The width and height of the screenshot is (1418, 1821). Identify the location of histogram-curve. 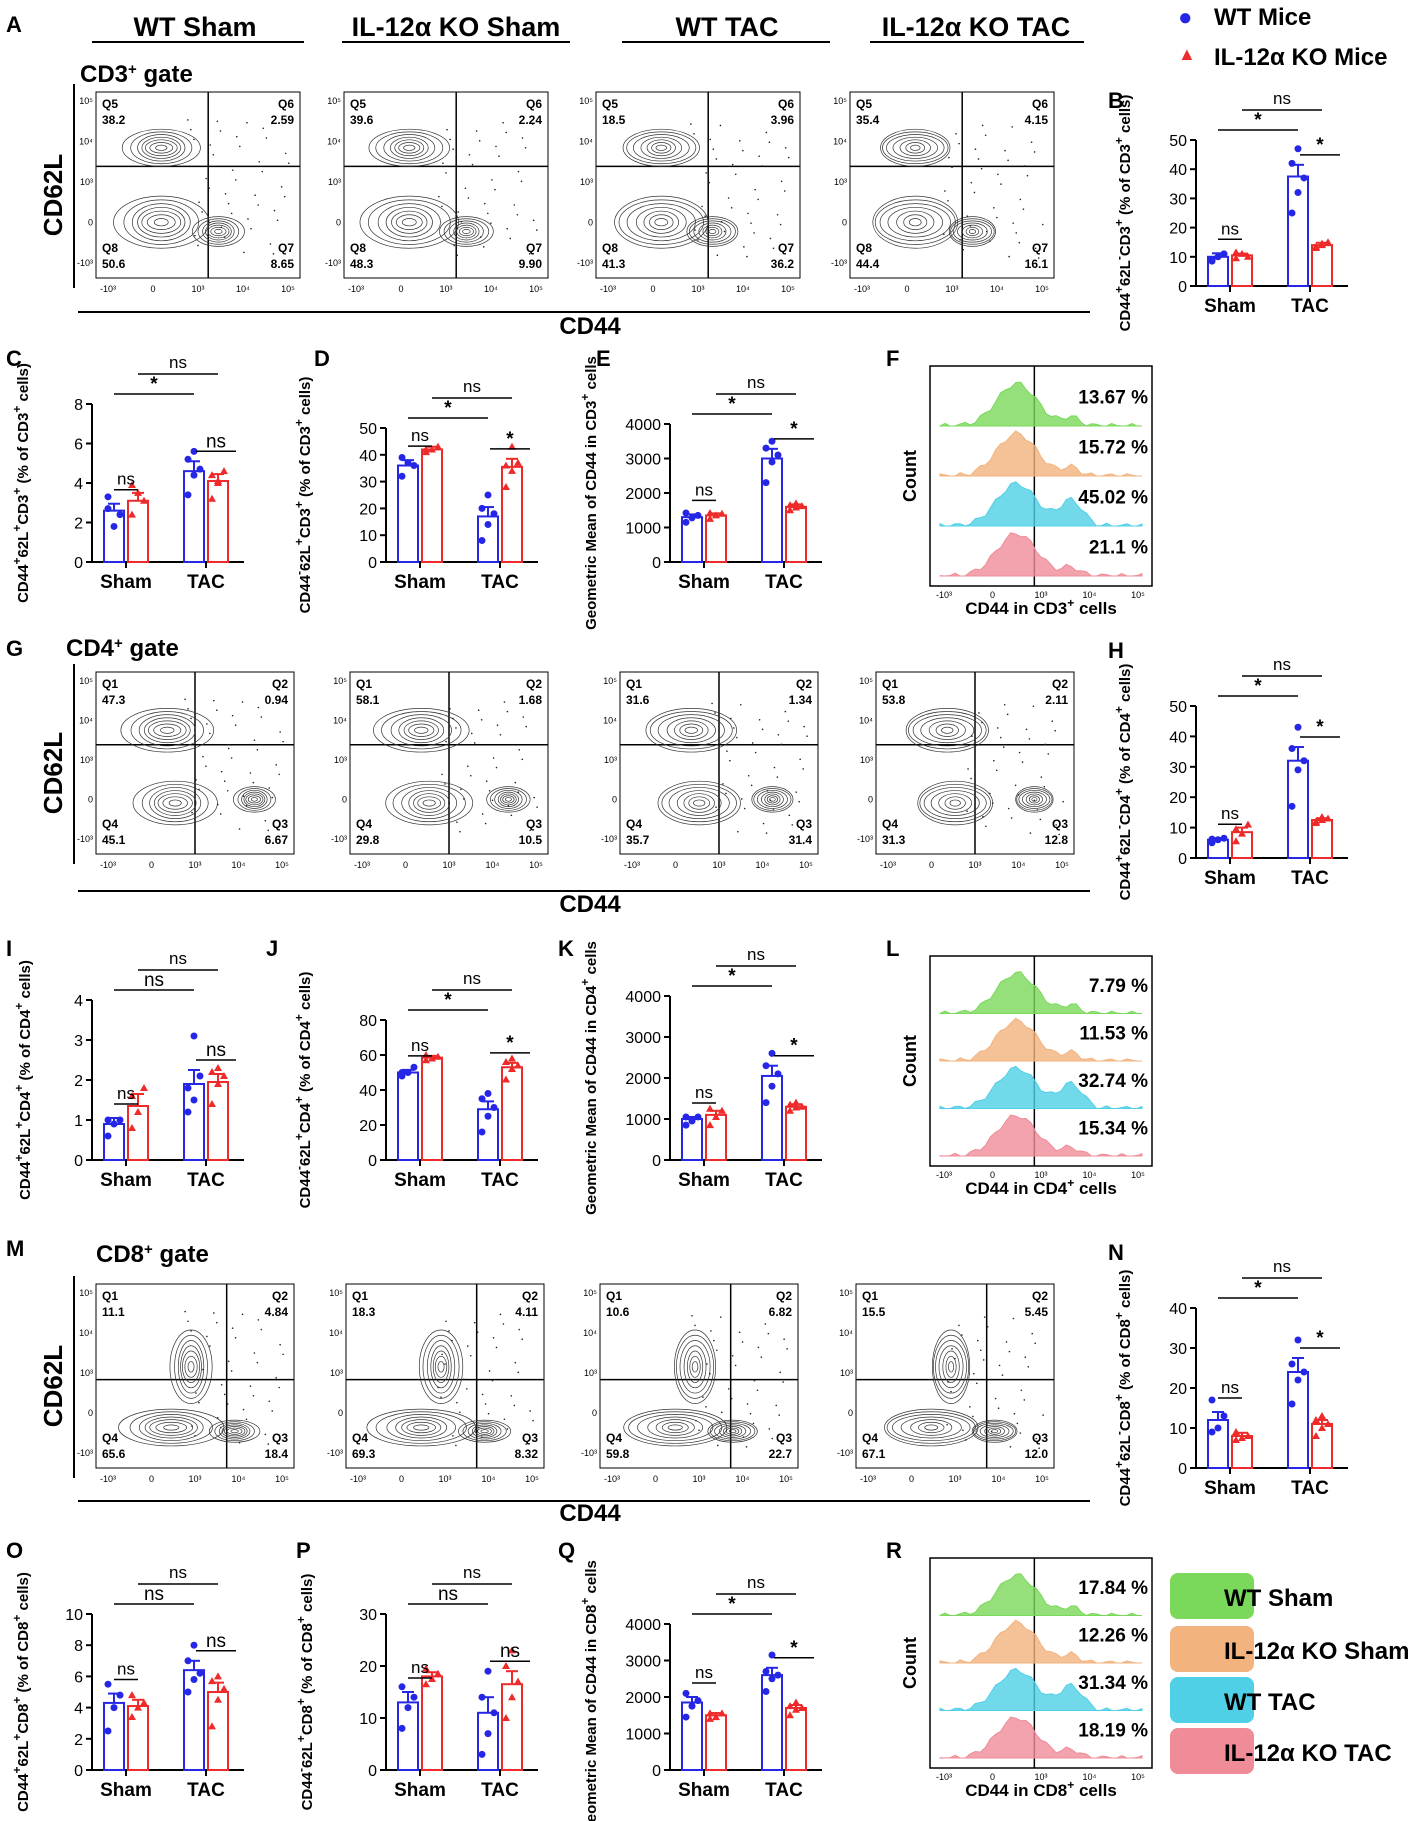
(1040, 1595).